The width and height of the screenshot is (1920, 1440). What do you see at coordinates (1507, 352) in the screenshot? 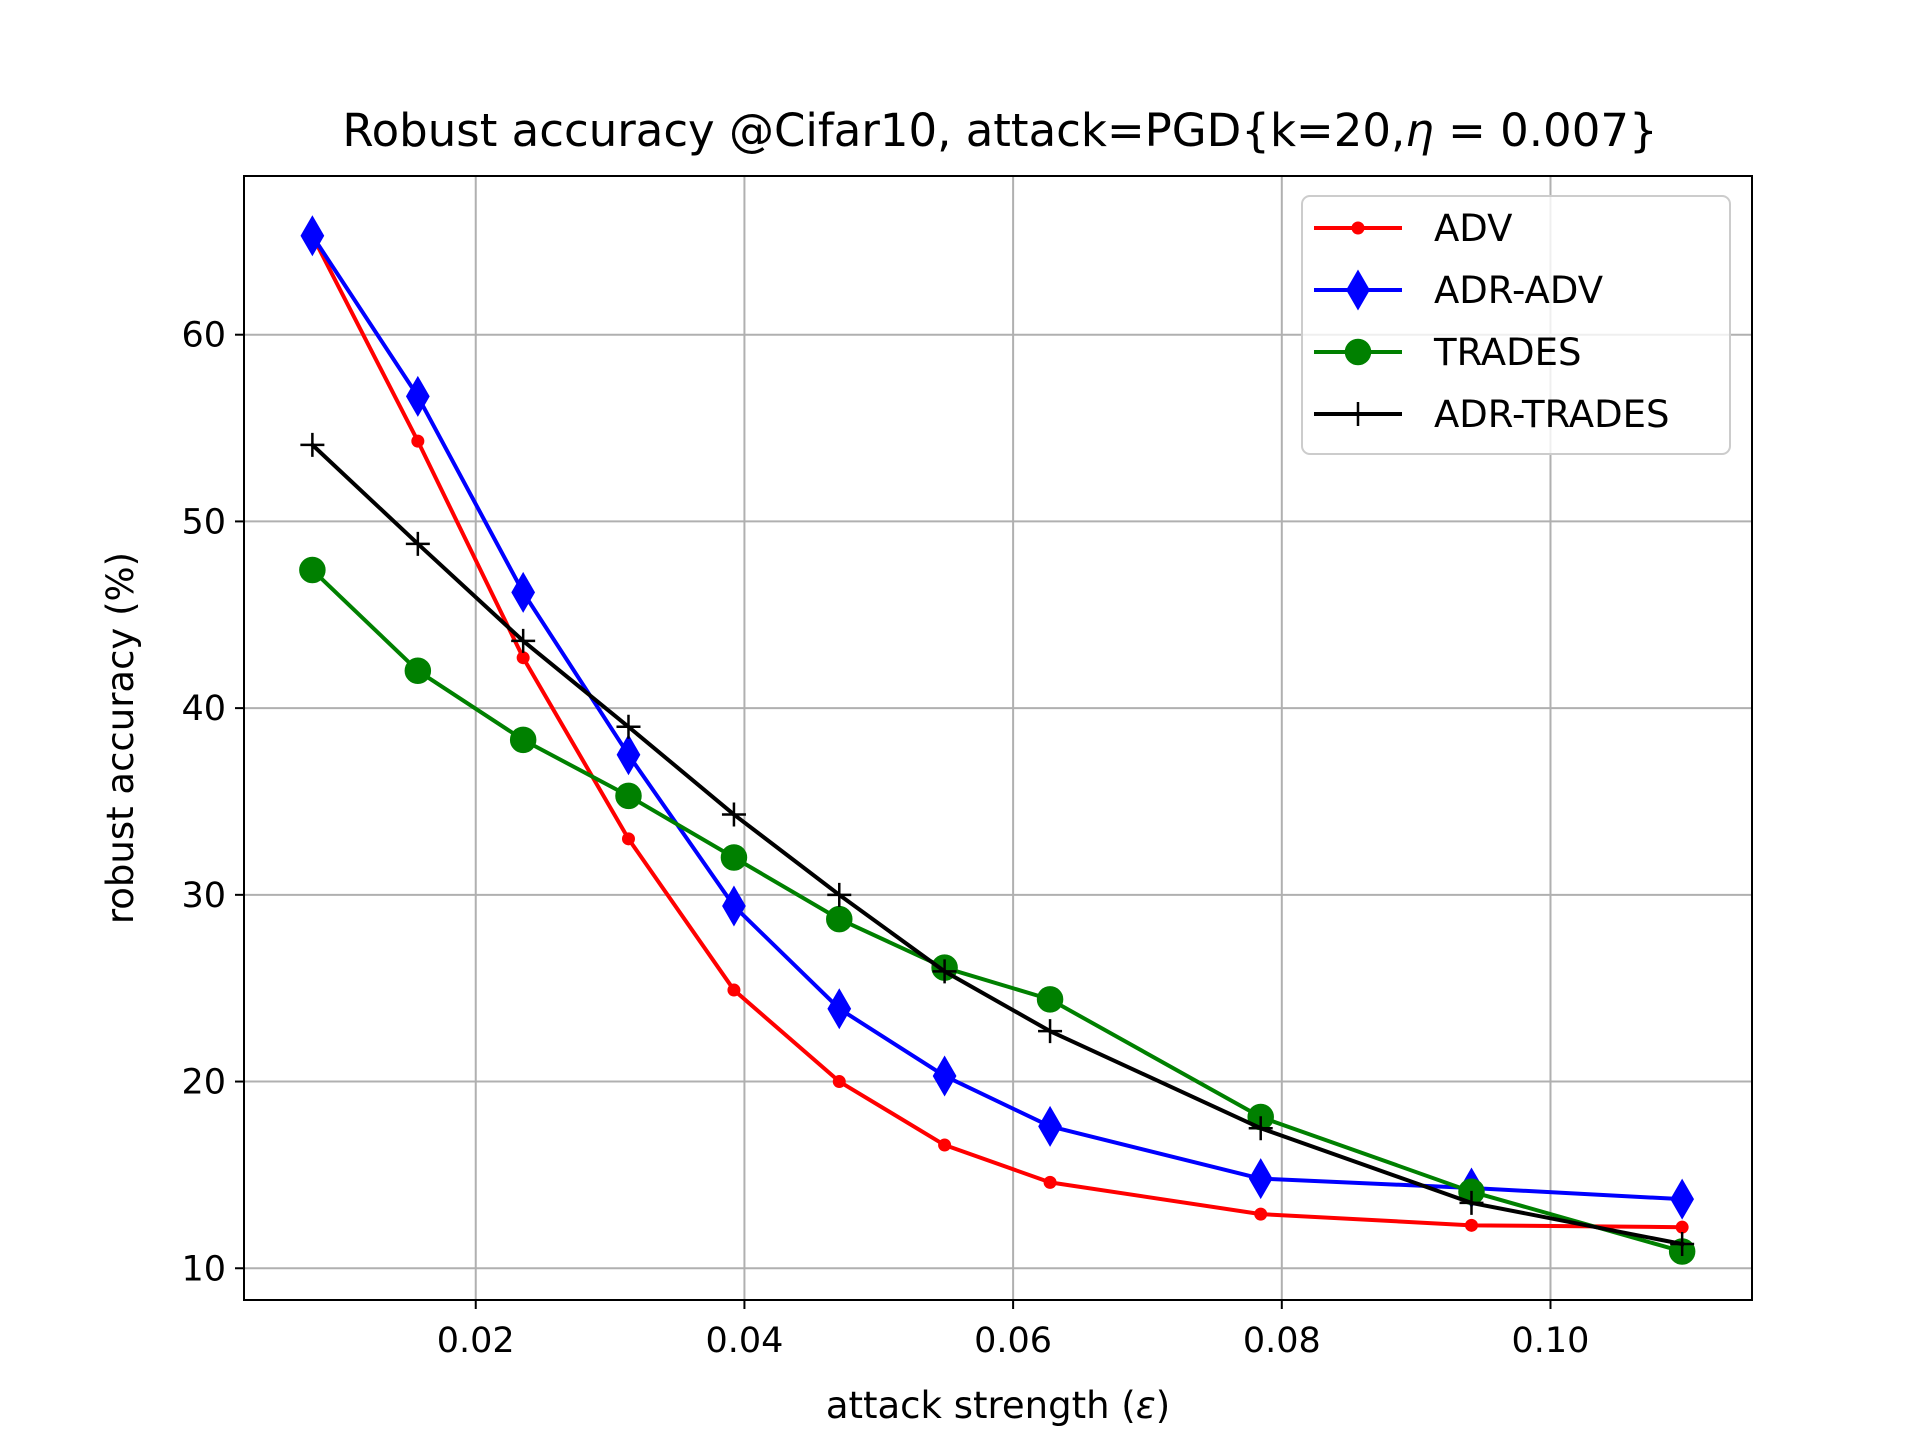
I see `legend-label-trades: TRADES` at bounding box center [1507, 352].